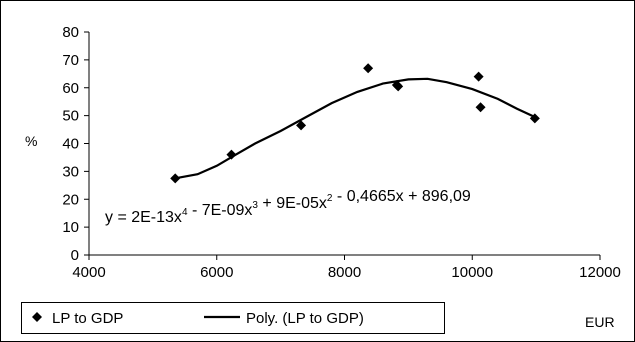  Describe the element at coordinates (216, 272) in the screenshot. I see `x-tick-label: 6000` at that location.